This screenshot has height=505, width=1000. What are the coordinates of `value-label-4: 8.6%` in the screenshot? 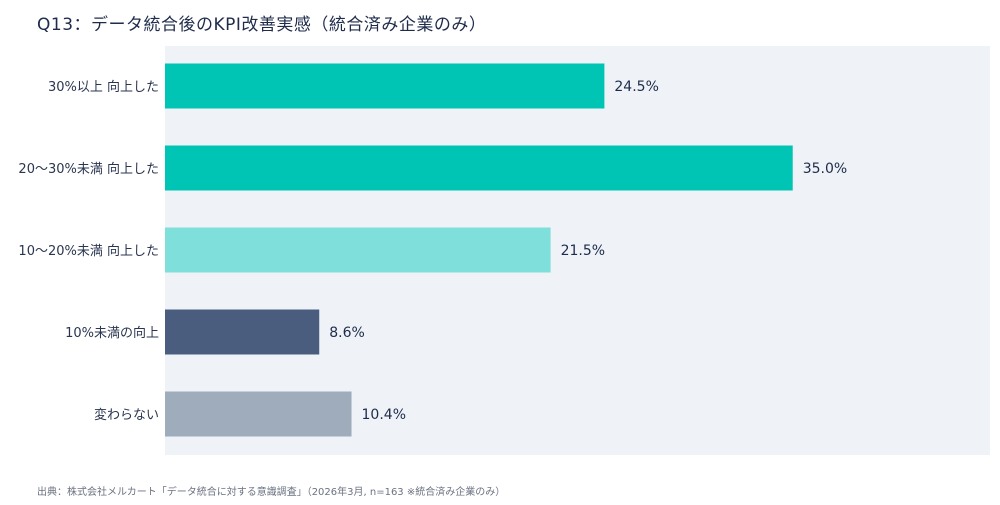 It's located at (347, 333).